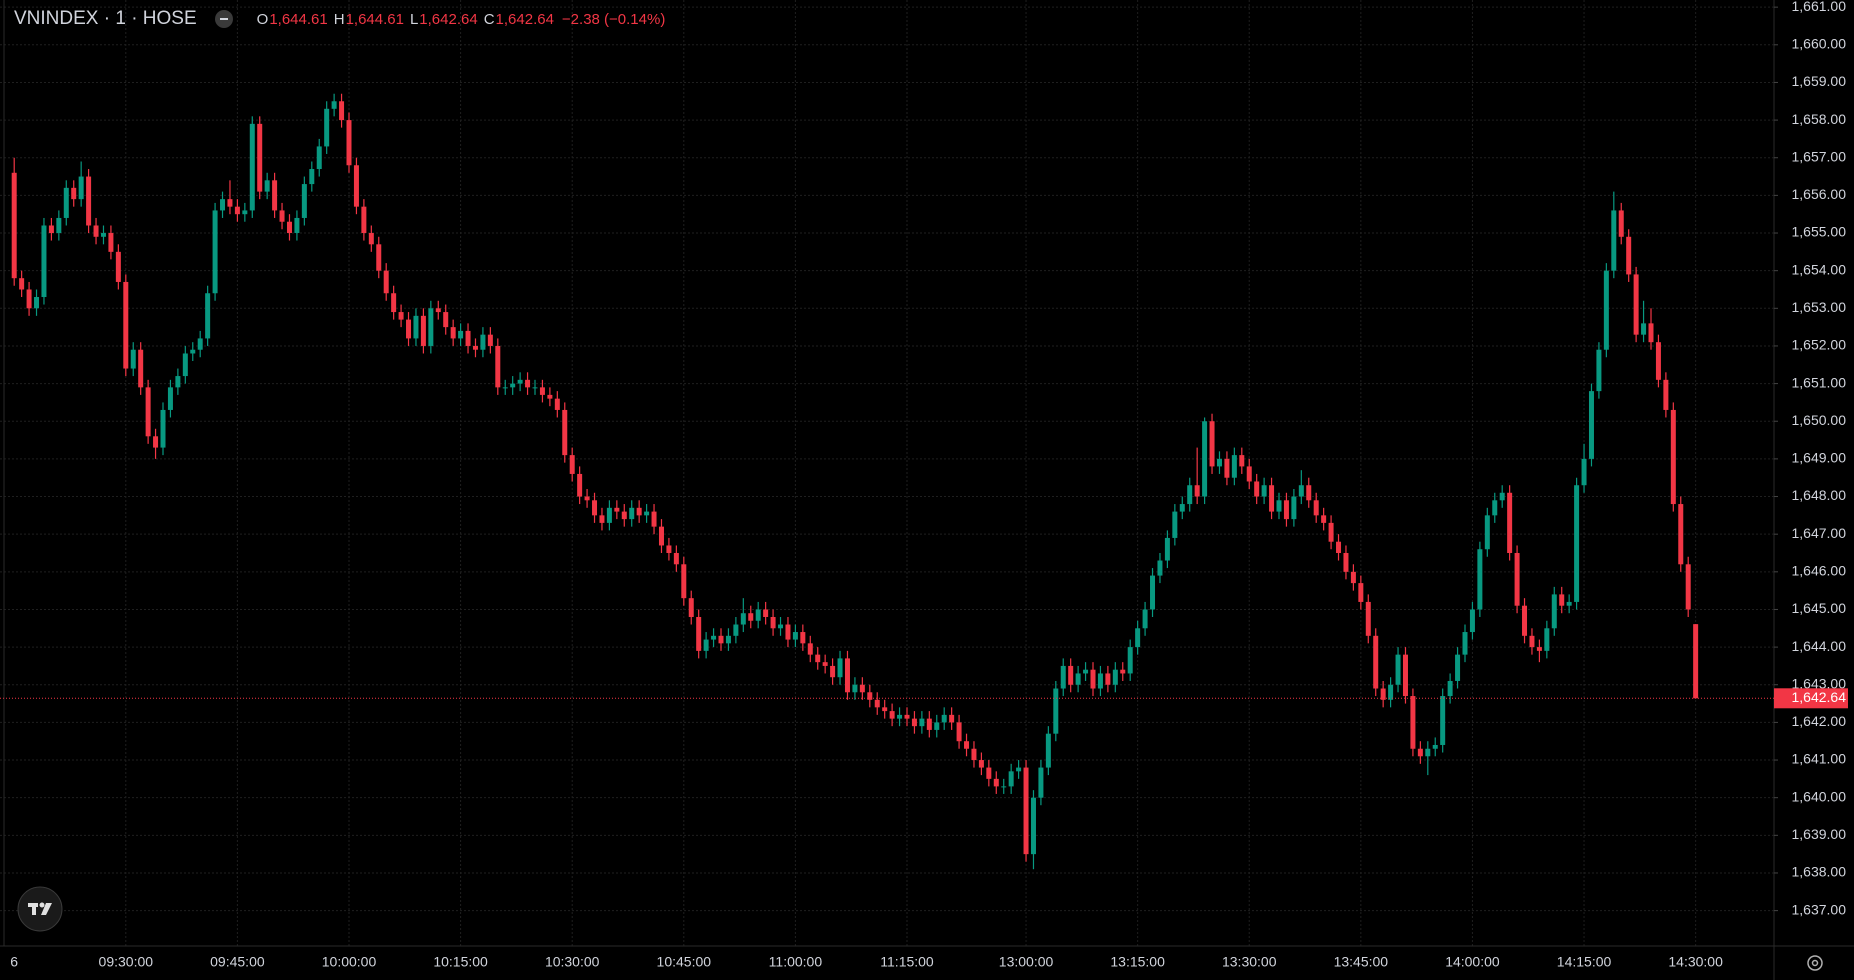 The width and height of the screenshot is (1854, 980). Describe the element at coordinates (349, 962) in the screenshot. I see `x-tick-label: 10:00:00` at that location.